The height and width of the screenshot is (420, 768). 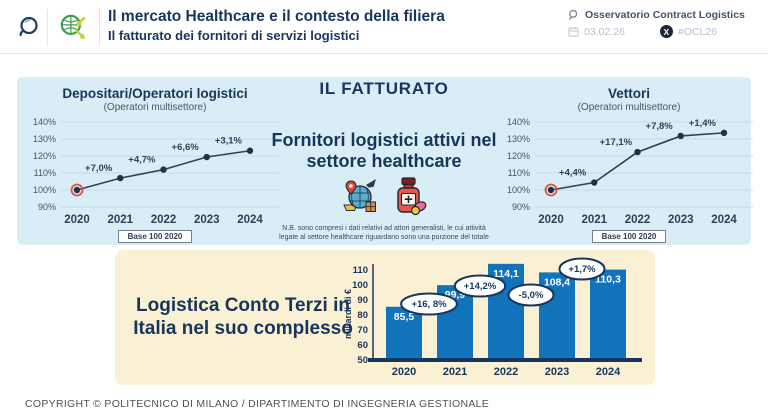 What do you see at coordinates (557, 282) in the screenshot?
I see `svg-text: 108,4` at bounding box center [557, 282].